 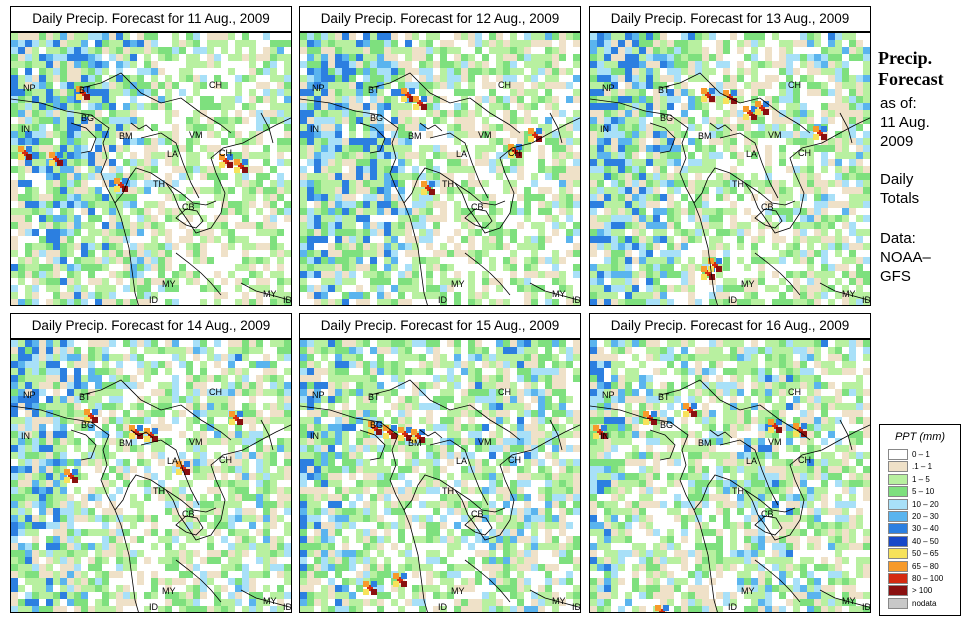 What do you see at coordinates (151, 326) in the screenshot?
I see `panel-title: Daily Precip. Forecast for 14 Aug., 2009` at bounding box center [151, 326].